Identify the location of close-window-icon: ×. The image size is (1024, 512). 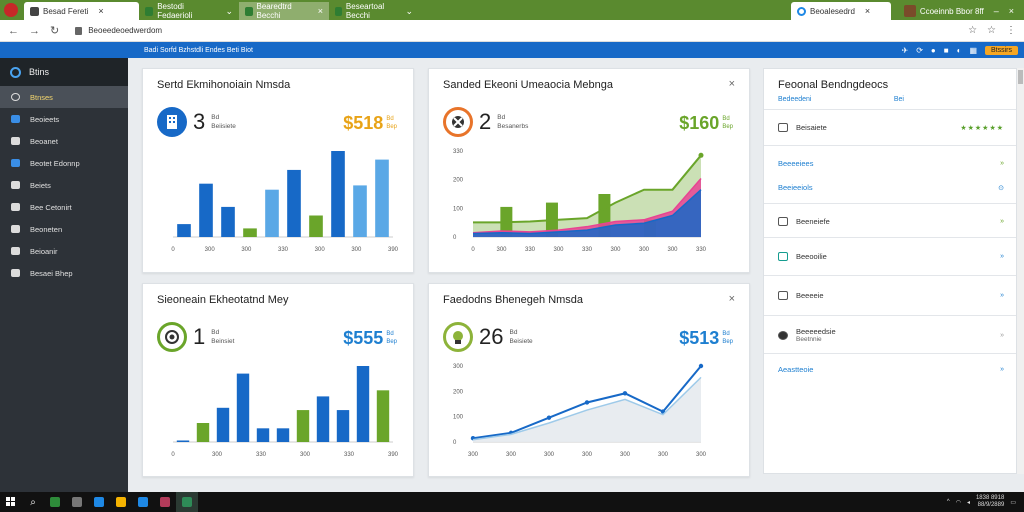
(1011, 11).